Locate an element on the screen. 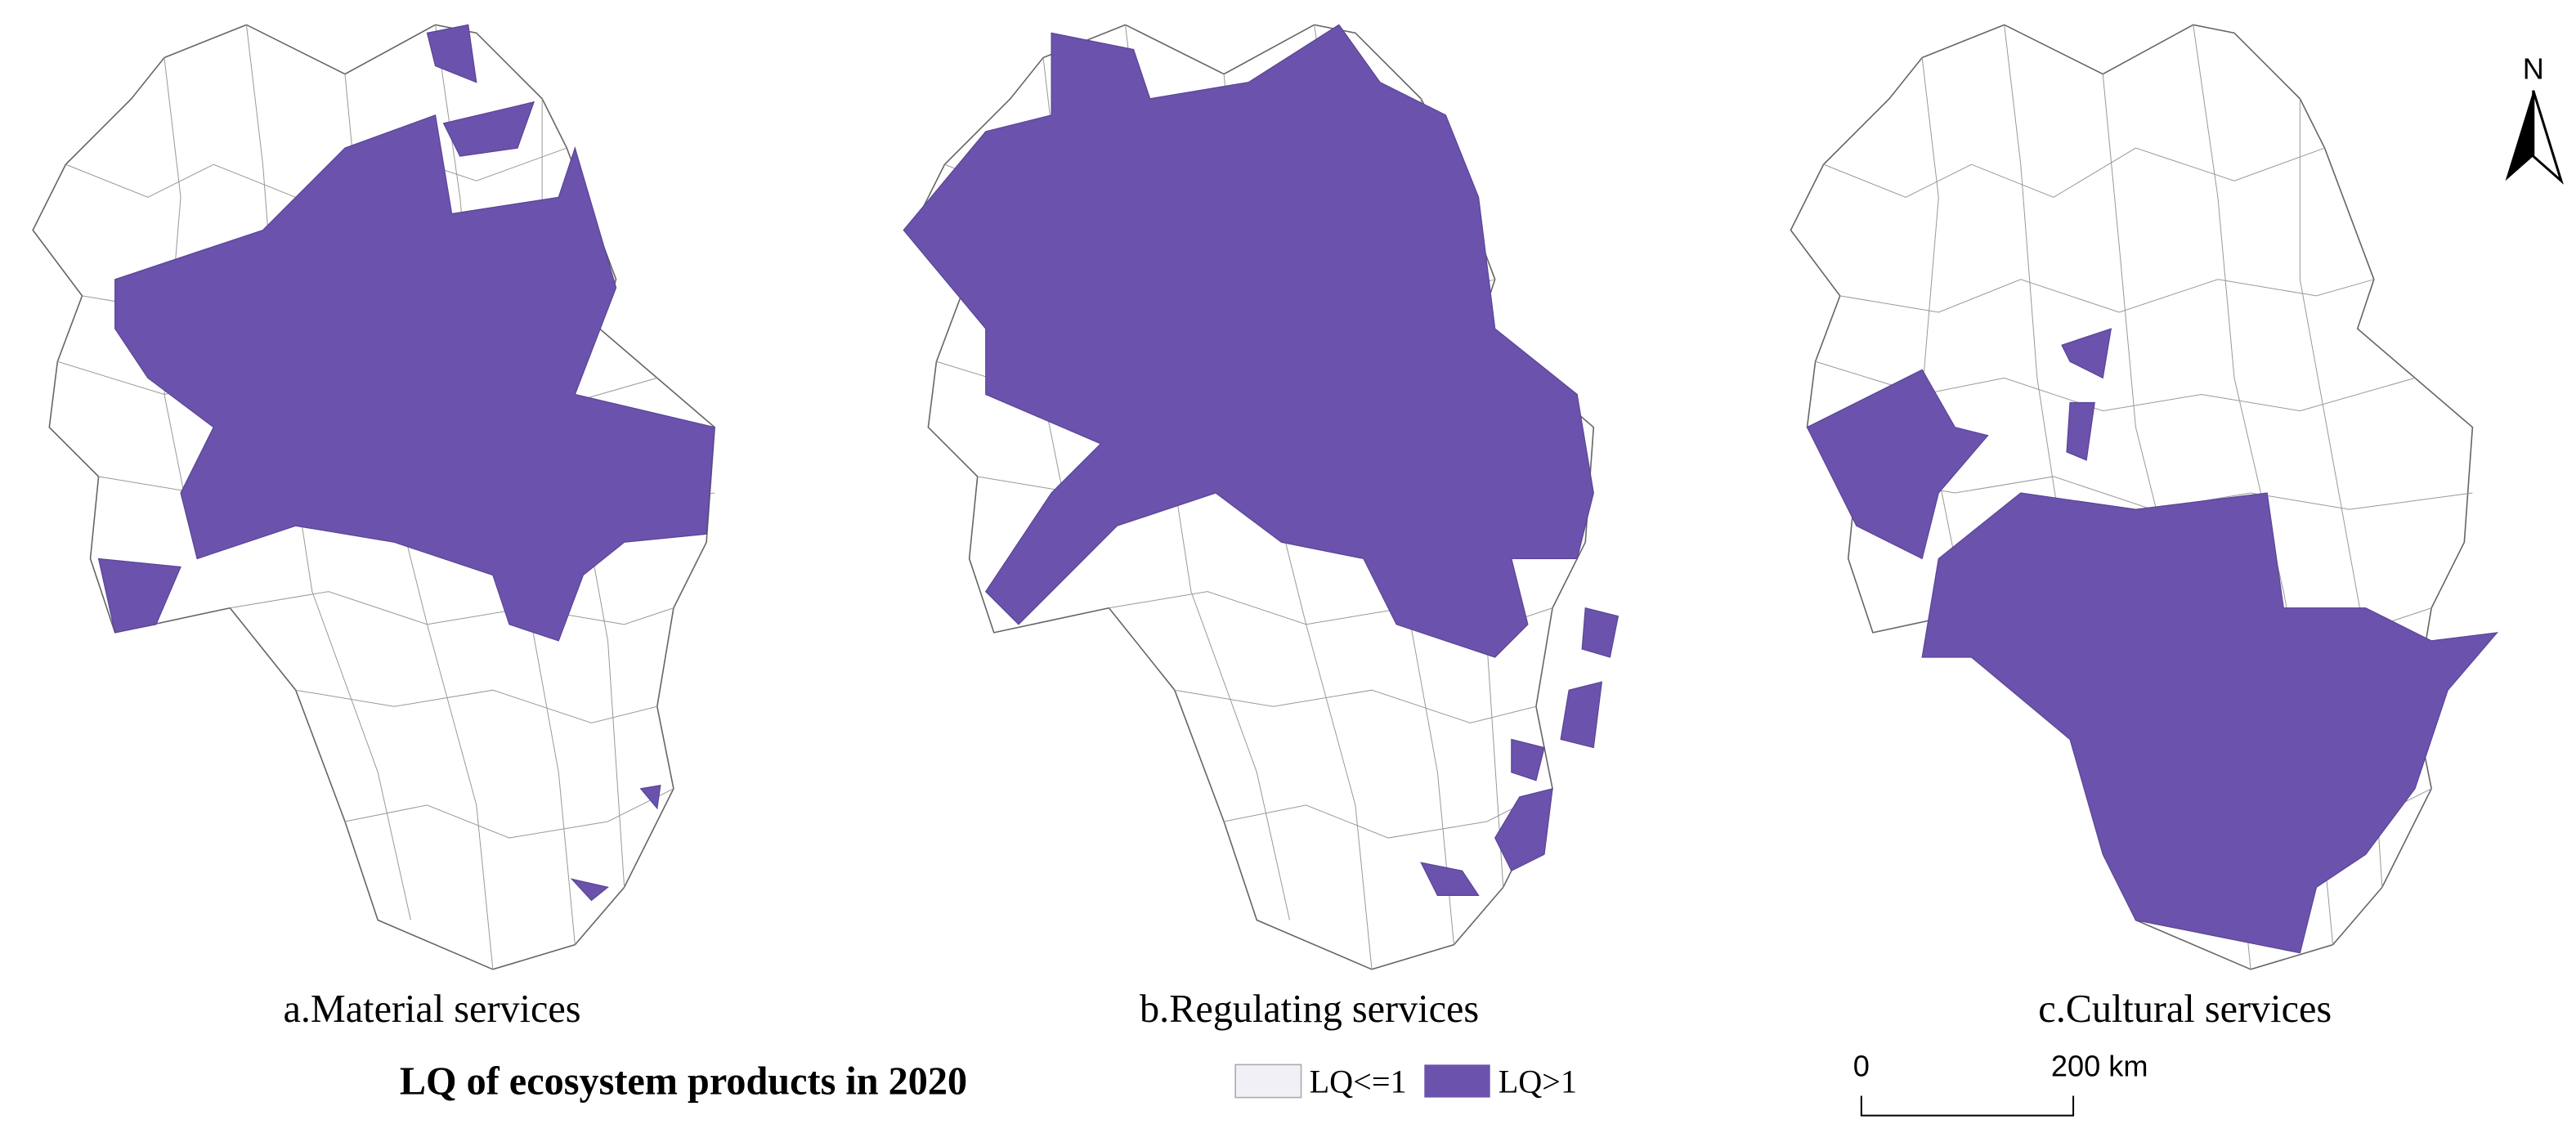  figure-title: LQ of ecosystem products in 2020 is located at coordinates (683, 1082).